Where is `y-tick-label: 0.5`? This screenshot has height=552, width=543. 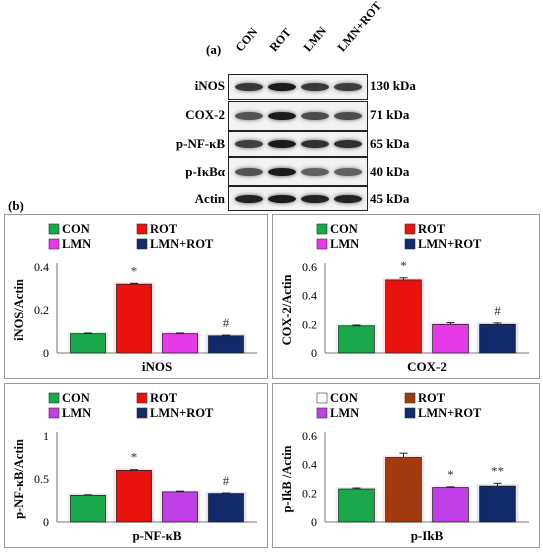 y-tick-label: 0.5 is located at coordinates (41, 479).